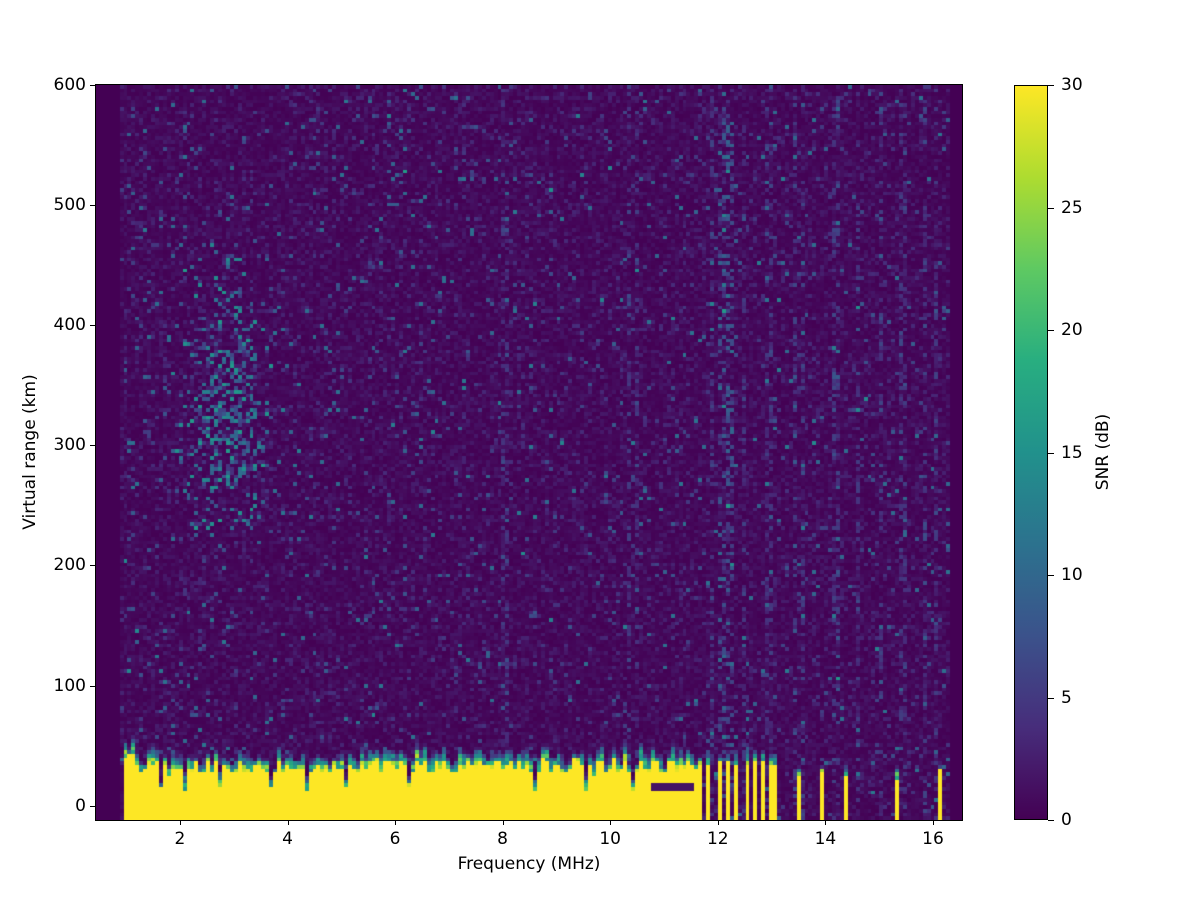 This screenshot has width=1200, height=900. What do you see at coordinates (610, 839) in the screenshot?
I see `x-tick-label: 10` at bounding box center [610, 839].